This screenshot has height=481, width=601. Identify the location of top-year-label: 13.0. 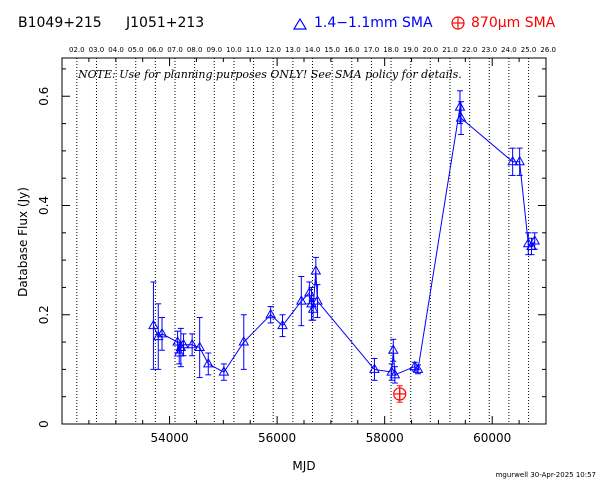
(293, 50).